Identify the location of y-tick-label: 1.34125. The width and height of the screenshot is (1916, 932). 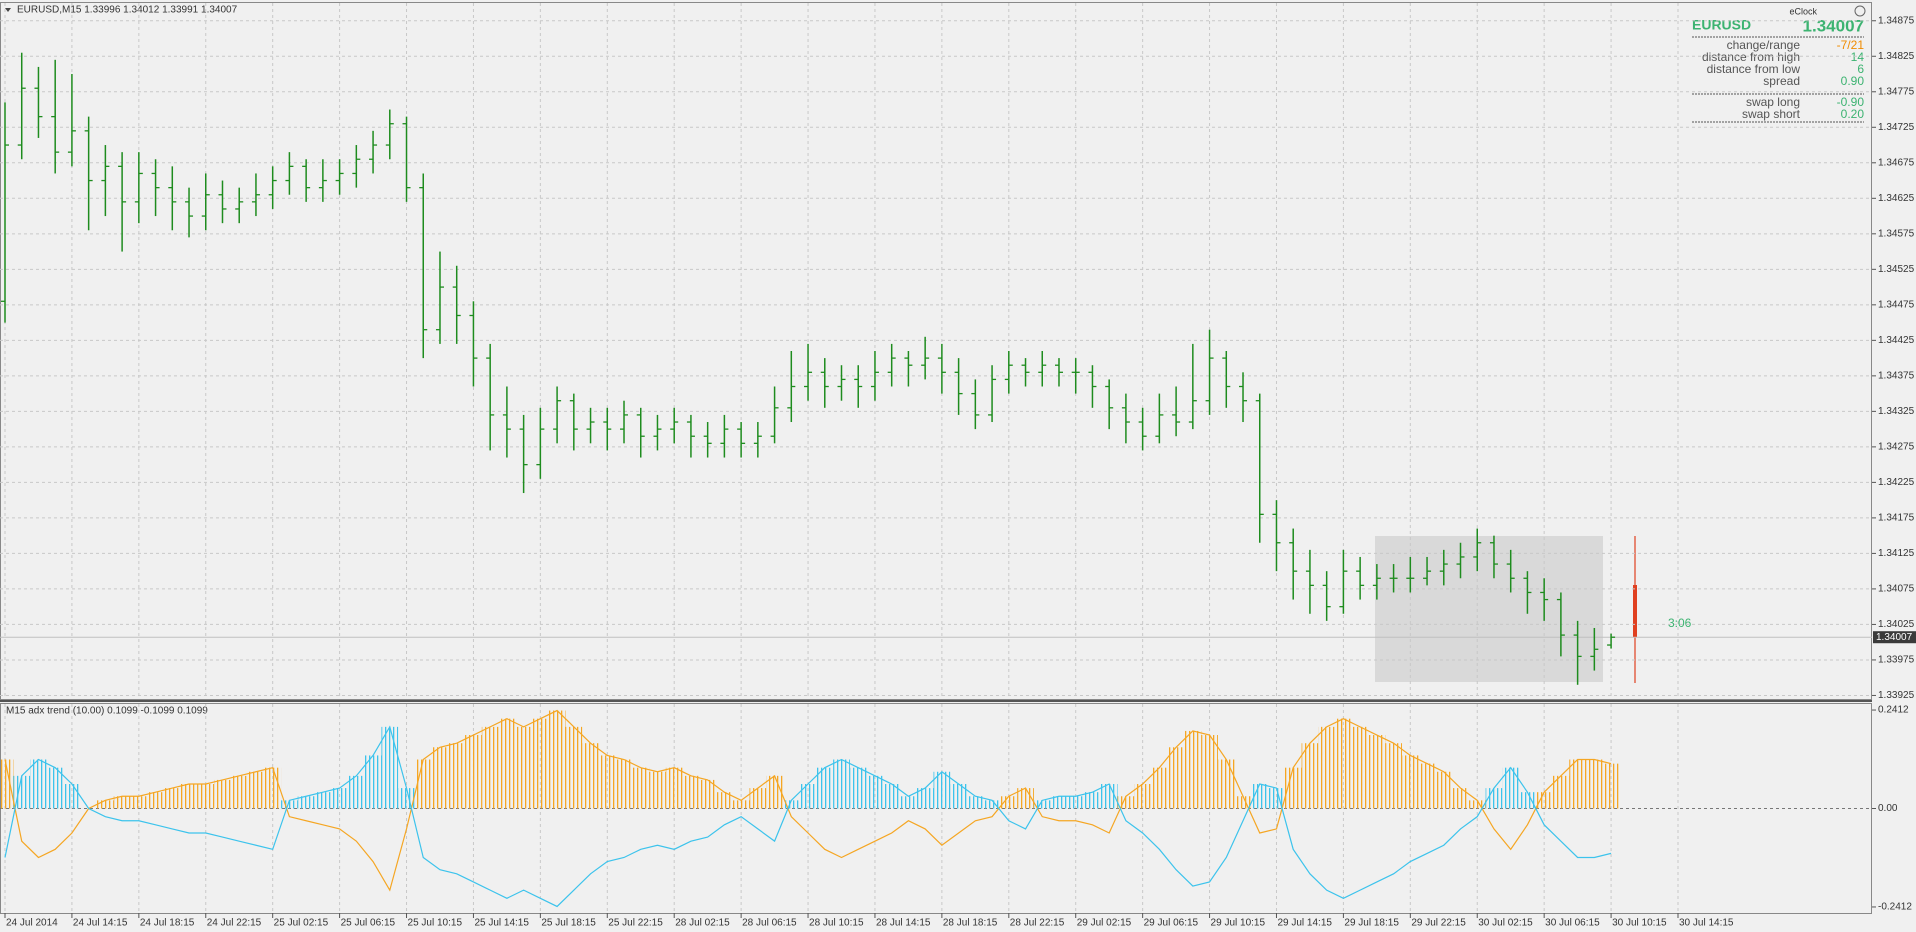
(1896, 553).